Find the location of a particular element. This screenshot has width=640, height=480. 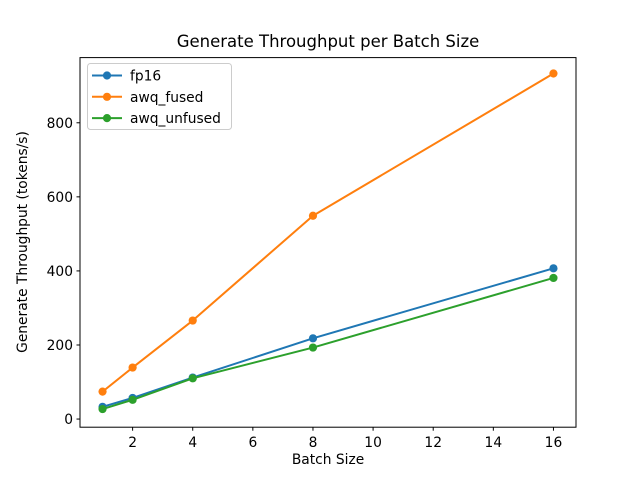

x-tick-label: 16 is located at coordinates (554, 443).